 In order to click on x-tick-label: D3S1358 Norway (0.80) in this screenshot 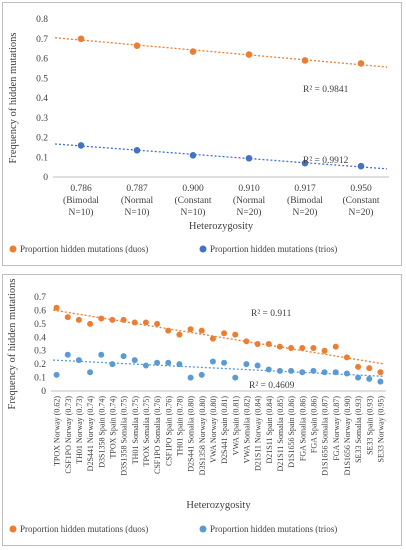, I will do `click(202, 436)`.